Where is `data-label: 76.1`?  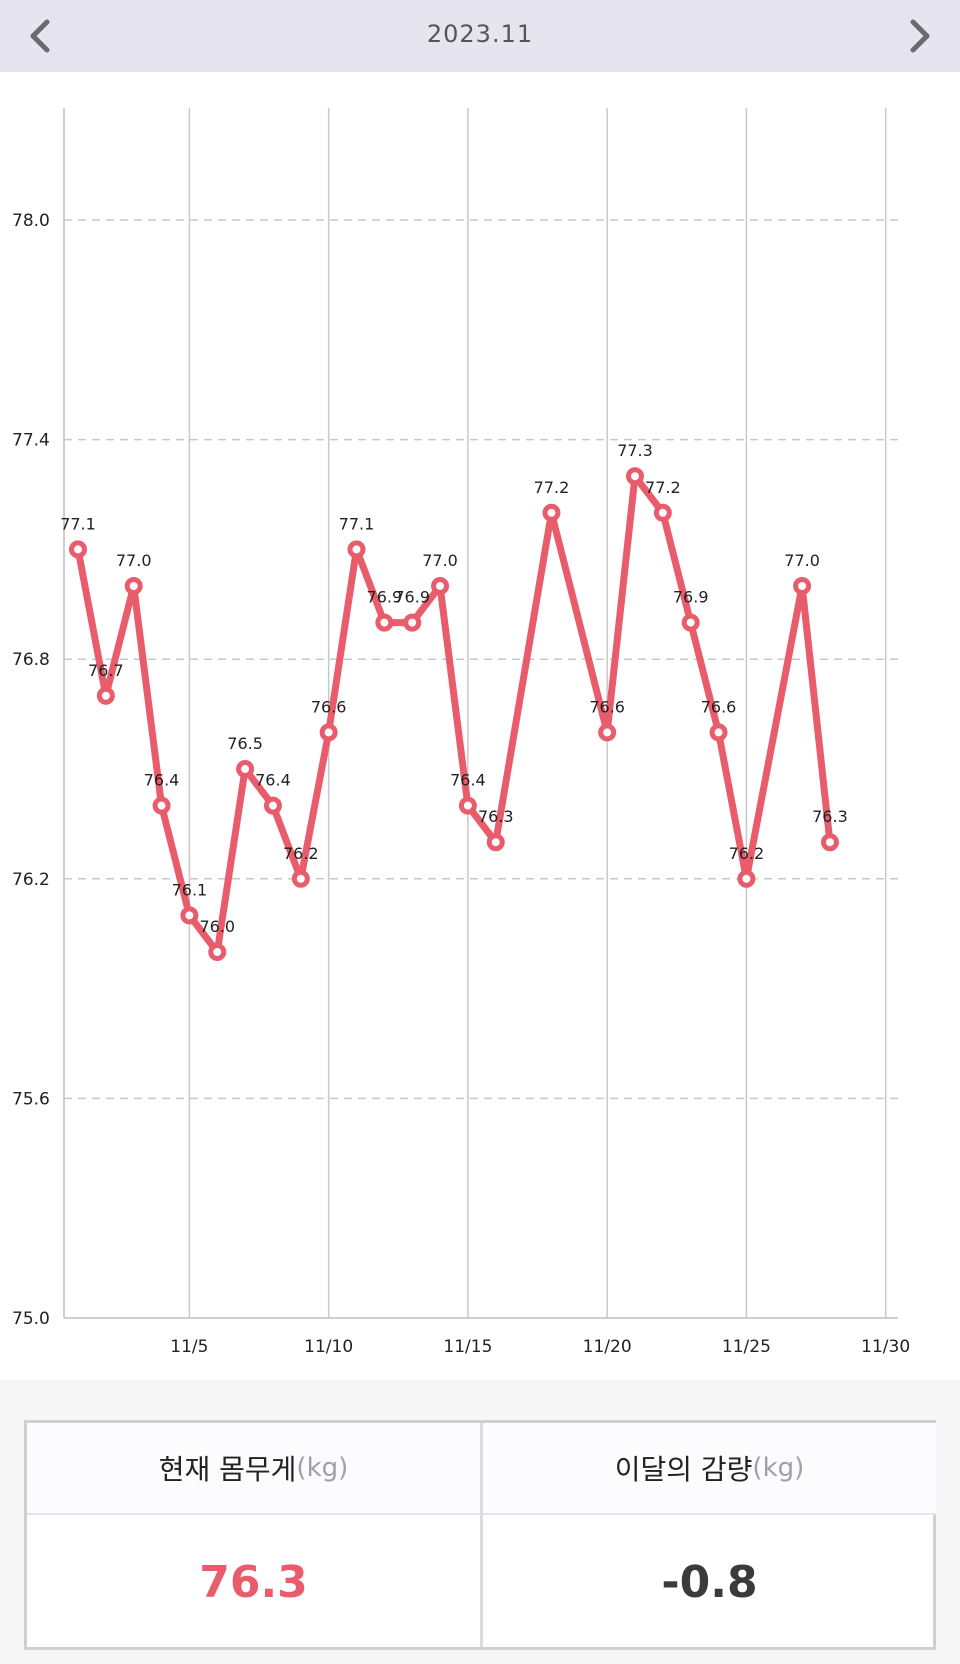 data-label: 76.1 is located at coordinates (190, 889).